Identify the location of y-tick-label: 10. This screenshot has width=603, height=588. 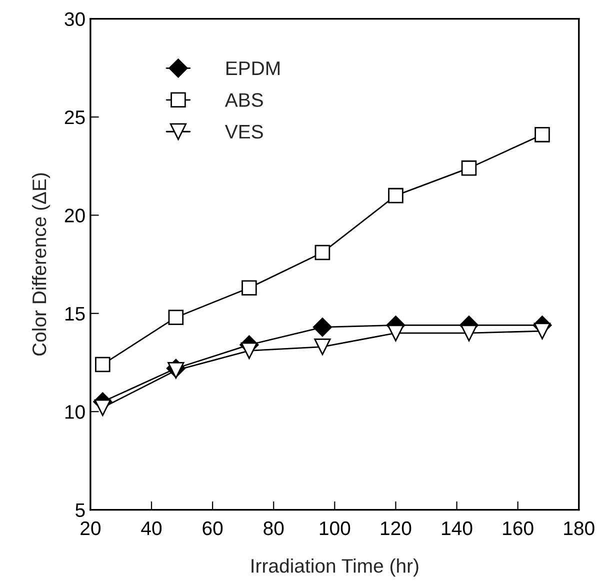
(75, 412).